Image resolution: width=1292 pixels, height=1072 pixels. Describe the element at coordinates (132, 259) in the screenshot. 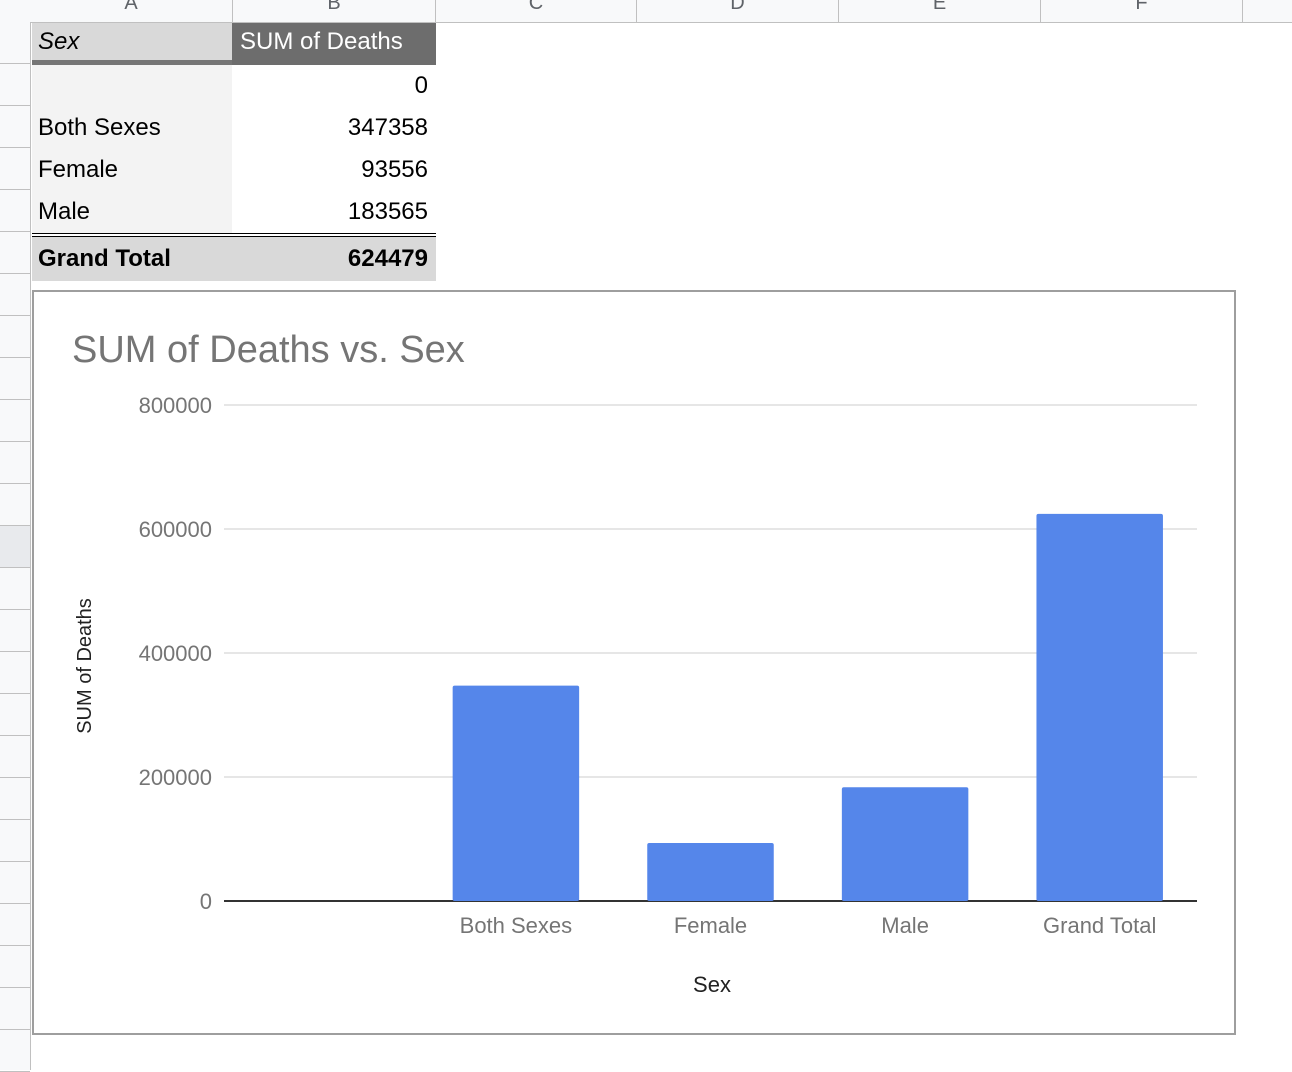

I see `pivot-total-label: Grand Total` at that location.